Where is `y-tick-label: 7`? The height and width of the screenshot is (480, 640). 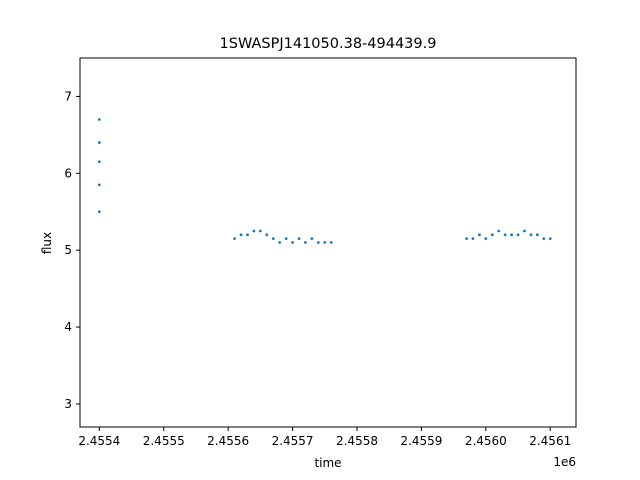
y-tick-label: 7 is located at coordinates (68, 96).